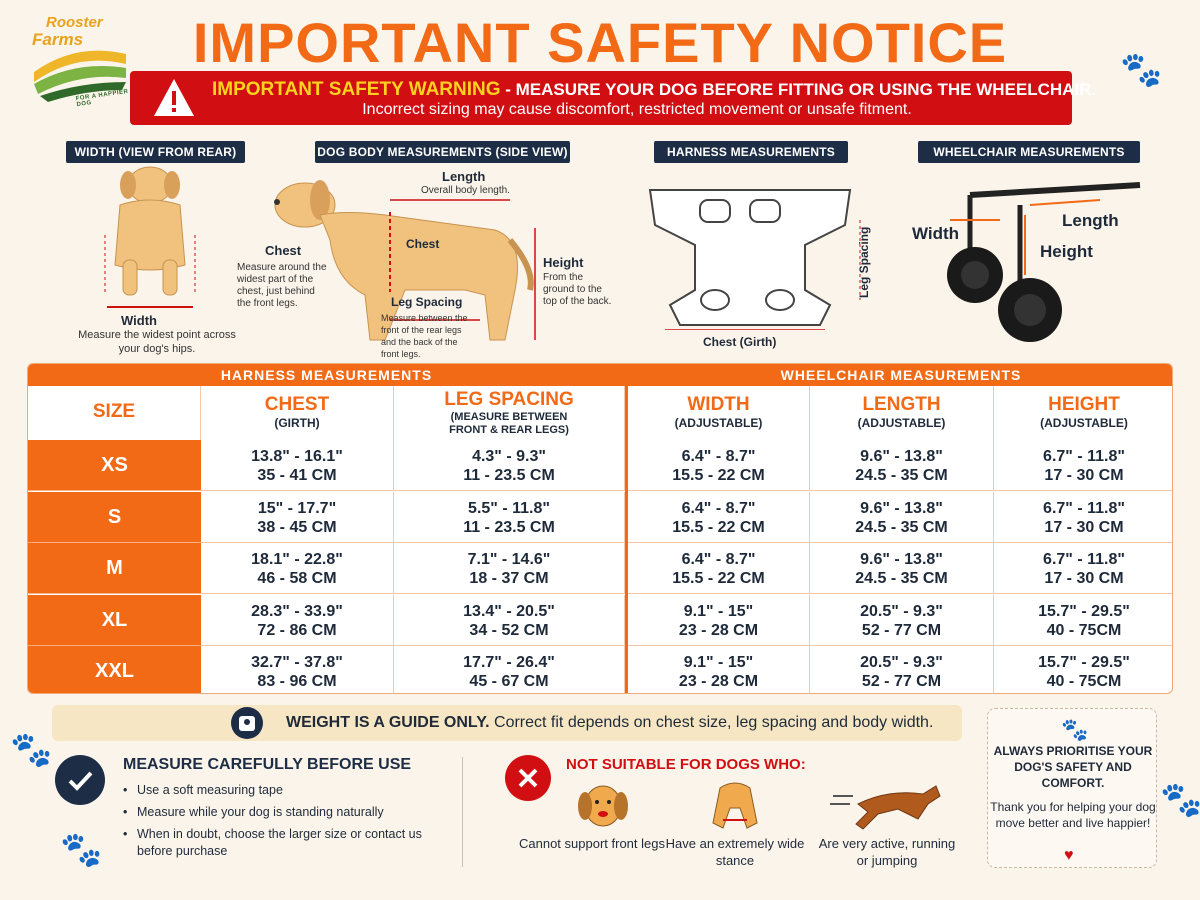  I want to click on size-cell: XS, so click(114, 465).